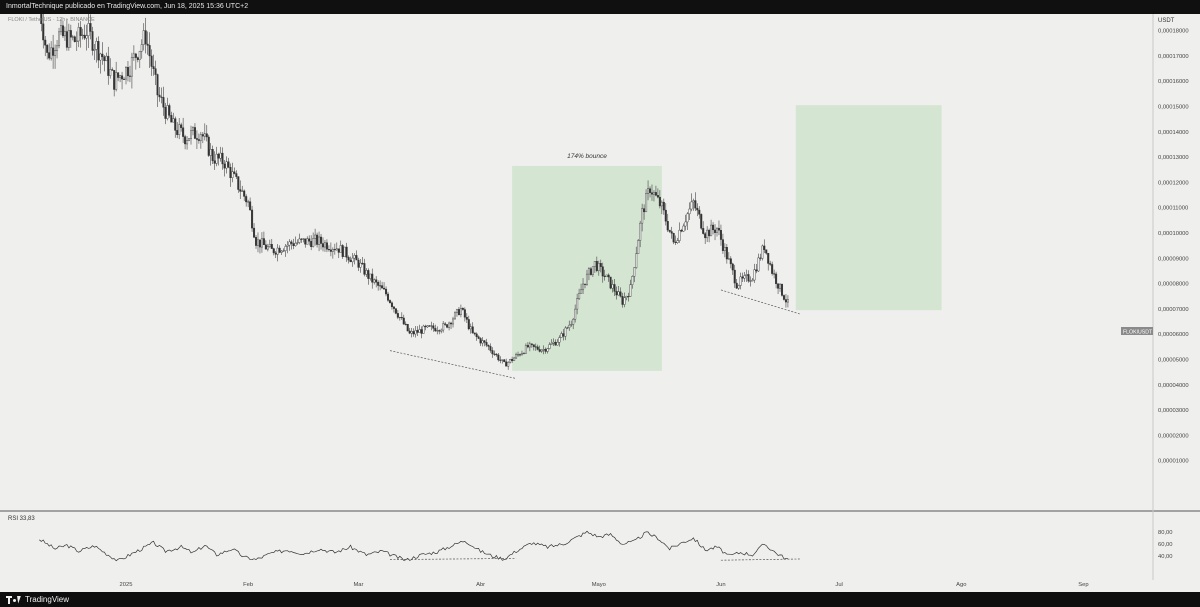 The width and height of the screenshot is (1200, 607). Describe the element at coordinates (37, 599) in the screenshot. I see `tradingview-logo: TradingView` at that location.